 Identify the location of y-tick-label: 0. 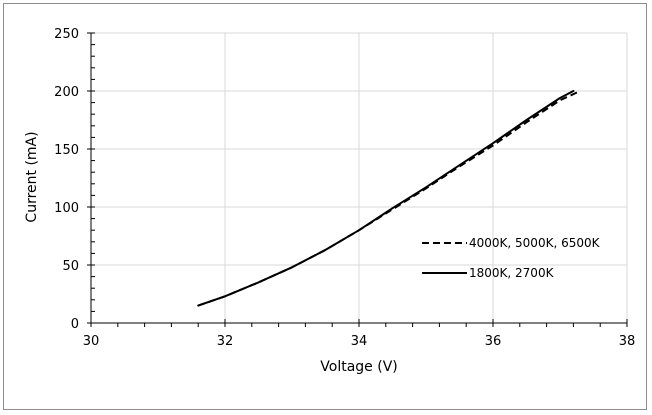
(75, 324).